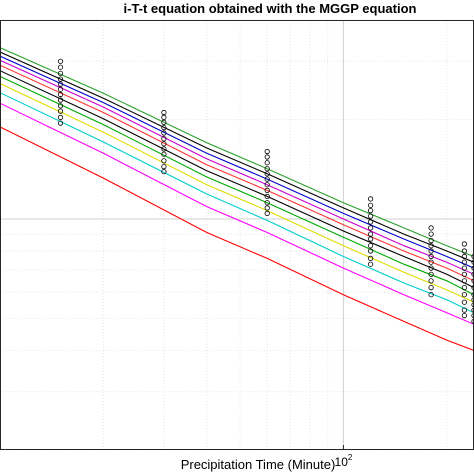 The height and width of the screenshot is (474, 474). I want to click on x-tick-label: 102, so click(344, 461).